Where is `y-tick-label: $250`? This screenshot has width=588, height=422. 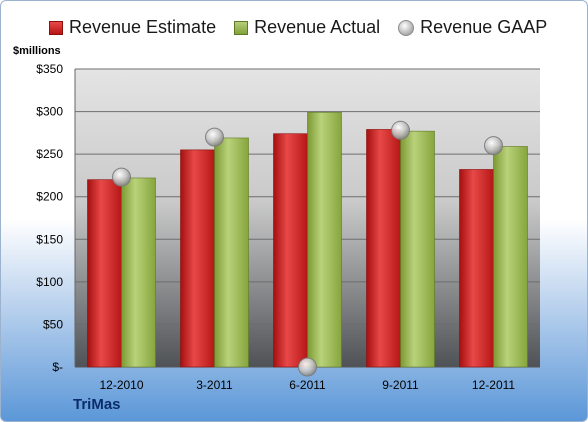
y-tick-label: $250 is located at coordinates (49, 154).